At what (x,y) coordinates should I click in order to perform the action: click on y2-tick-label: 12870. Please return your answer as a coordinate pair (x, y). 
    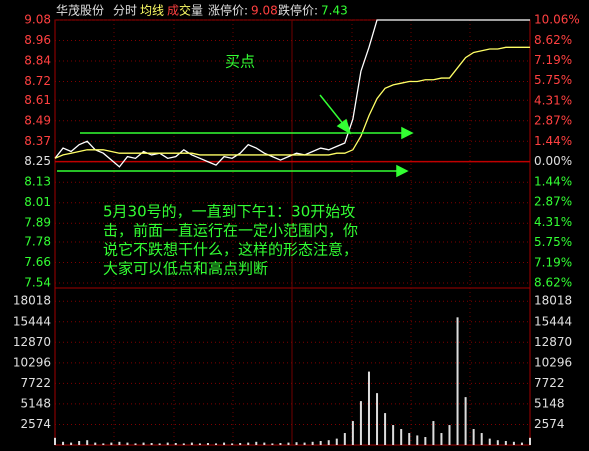
    Looking at the image, I should click on (553, 342).